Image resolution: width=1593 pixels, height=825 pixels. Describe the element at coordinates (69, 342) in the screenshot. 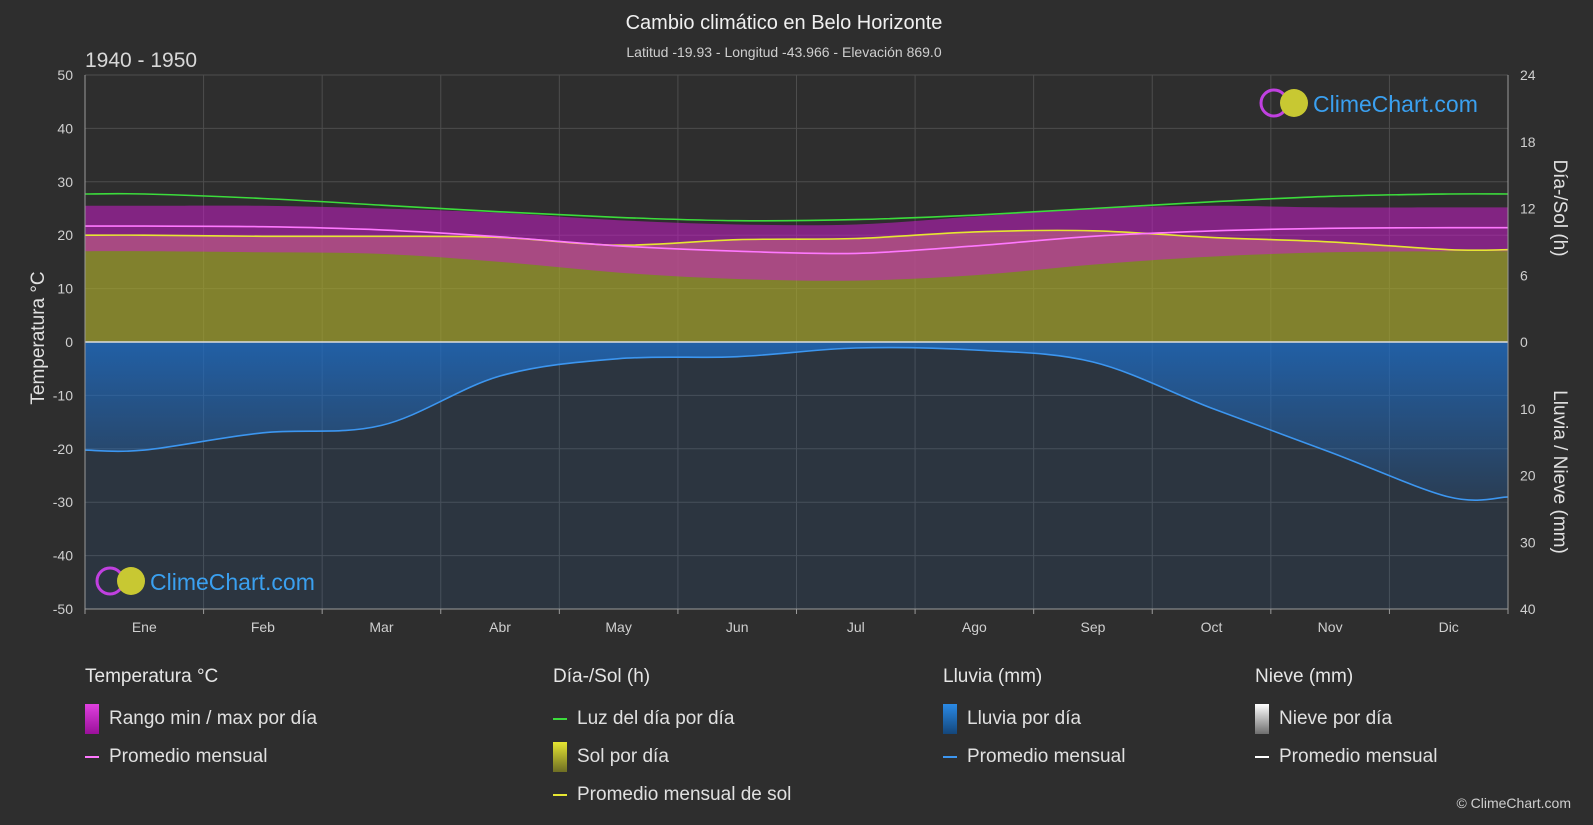

I see `y-left-tick-label: 0` at that location.